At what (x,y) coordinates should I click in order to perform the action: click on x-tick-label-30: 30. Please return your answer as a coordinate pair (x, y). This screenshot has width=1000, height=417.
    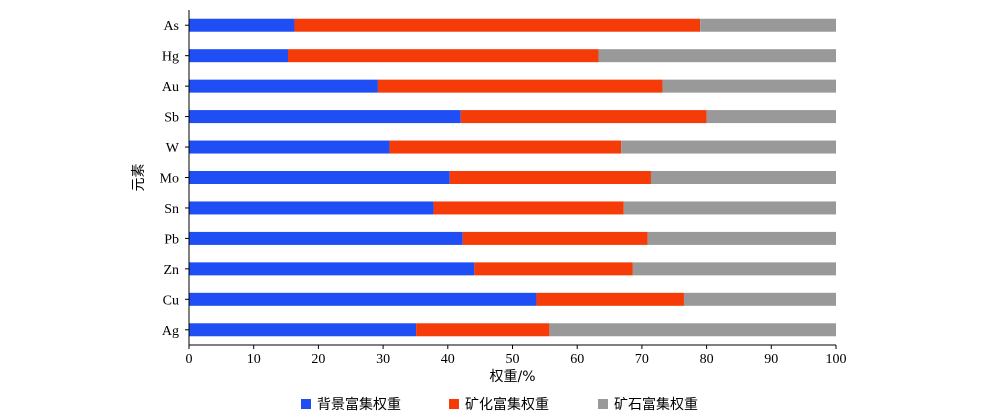
    Looking at the image, I should click on (383, 359).